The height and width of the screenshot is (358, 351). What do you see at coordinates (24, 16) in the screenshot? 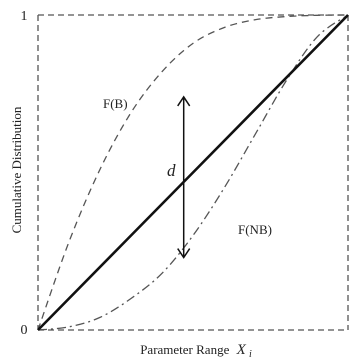
I see `ytick-label-1: 1` at bounding box center [24, 16].